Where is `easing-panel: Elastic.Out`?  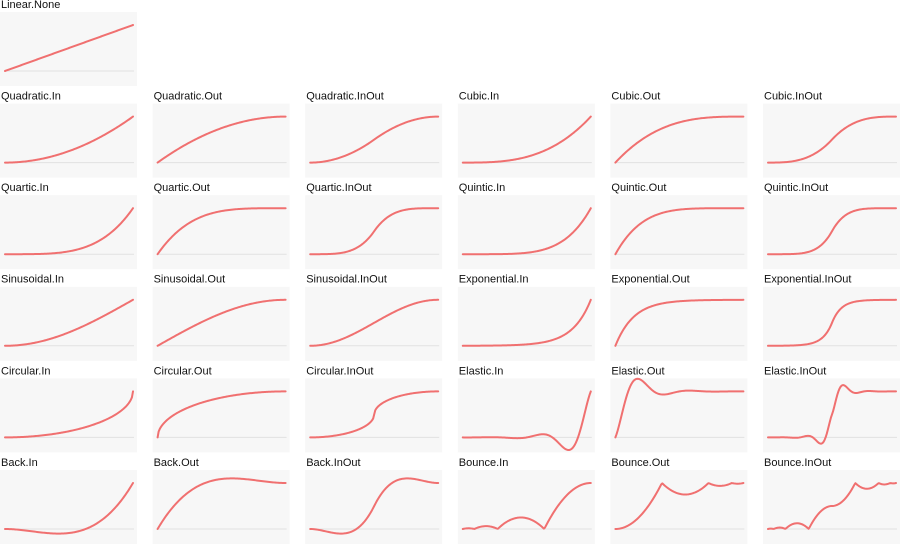
easing-panel: Elastic.Out is located at coordinates (679, 409).